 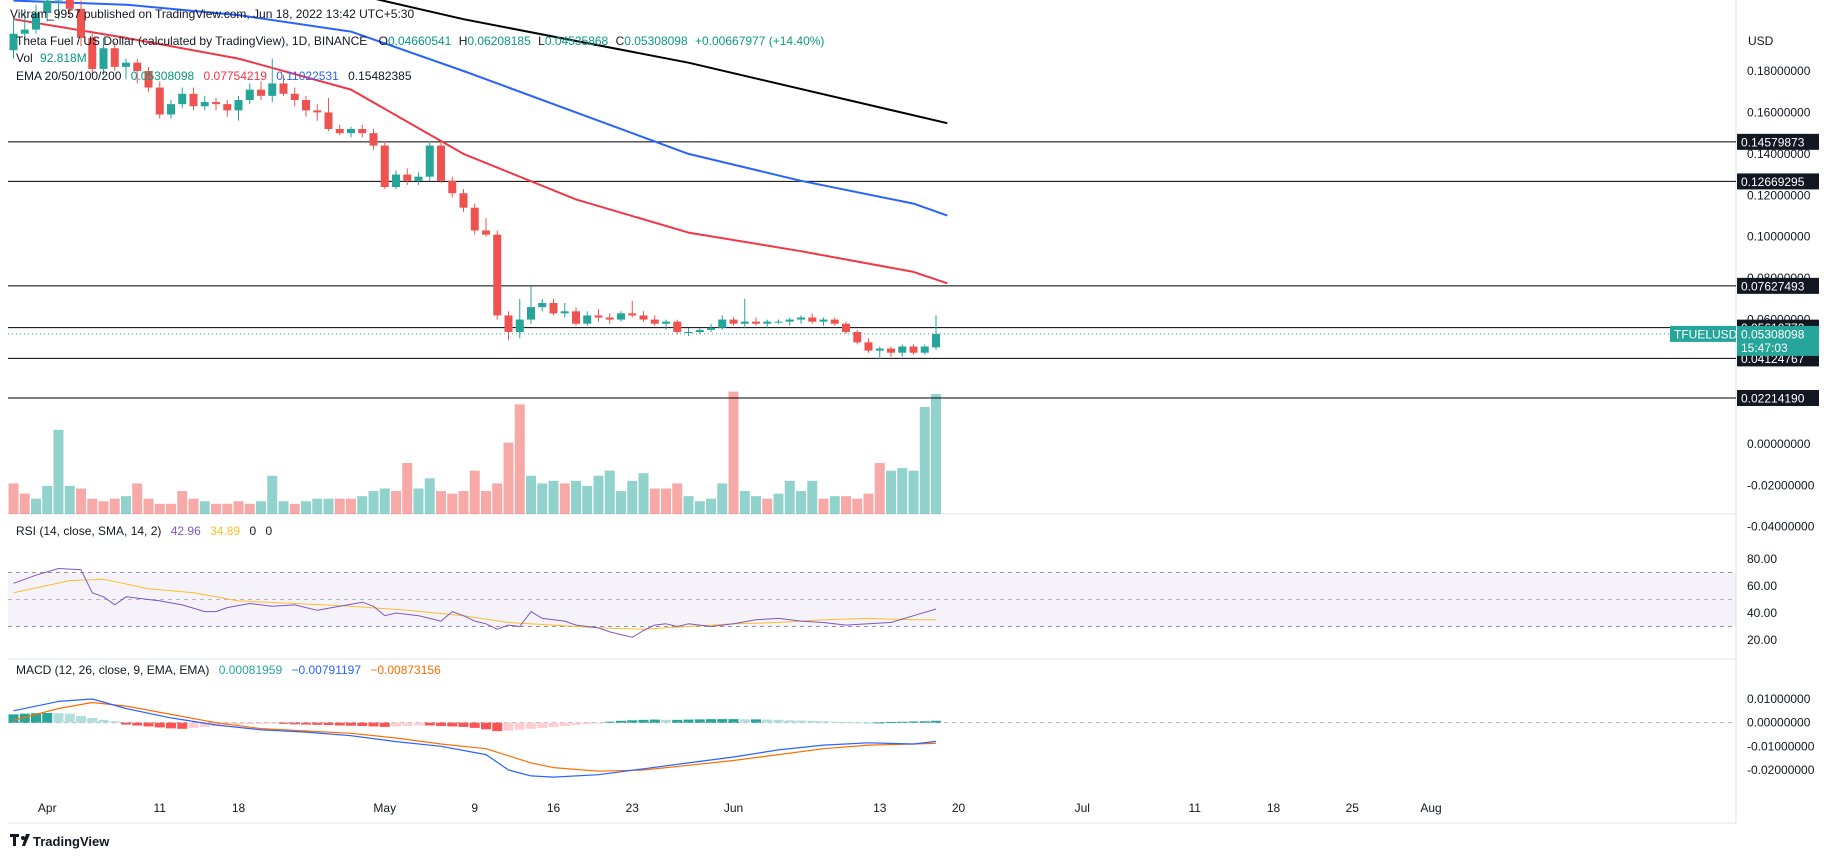 I want to click on rsi-ma-line, so click(x=474, y=604).